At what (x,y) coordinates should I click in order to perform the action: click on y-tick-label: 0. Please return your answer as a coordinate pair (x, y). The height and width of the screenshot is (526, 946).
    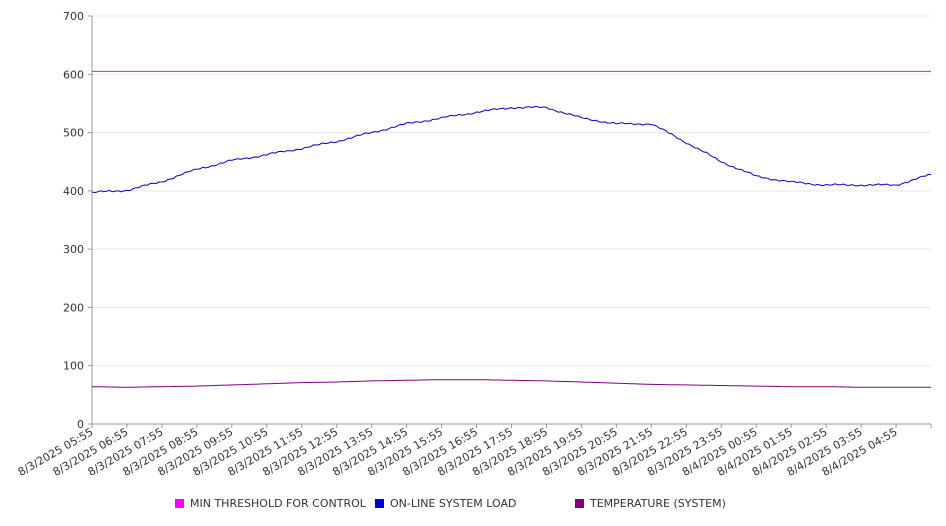
    Looking at the image, I should click on (80, 424).